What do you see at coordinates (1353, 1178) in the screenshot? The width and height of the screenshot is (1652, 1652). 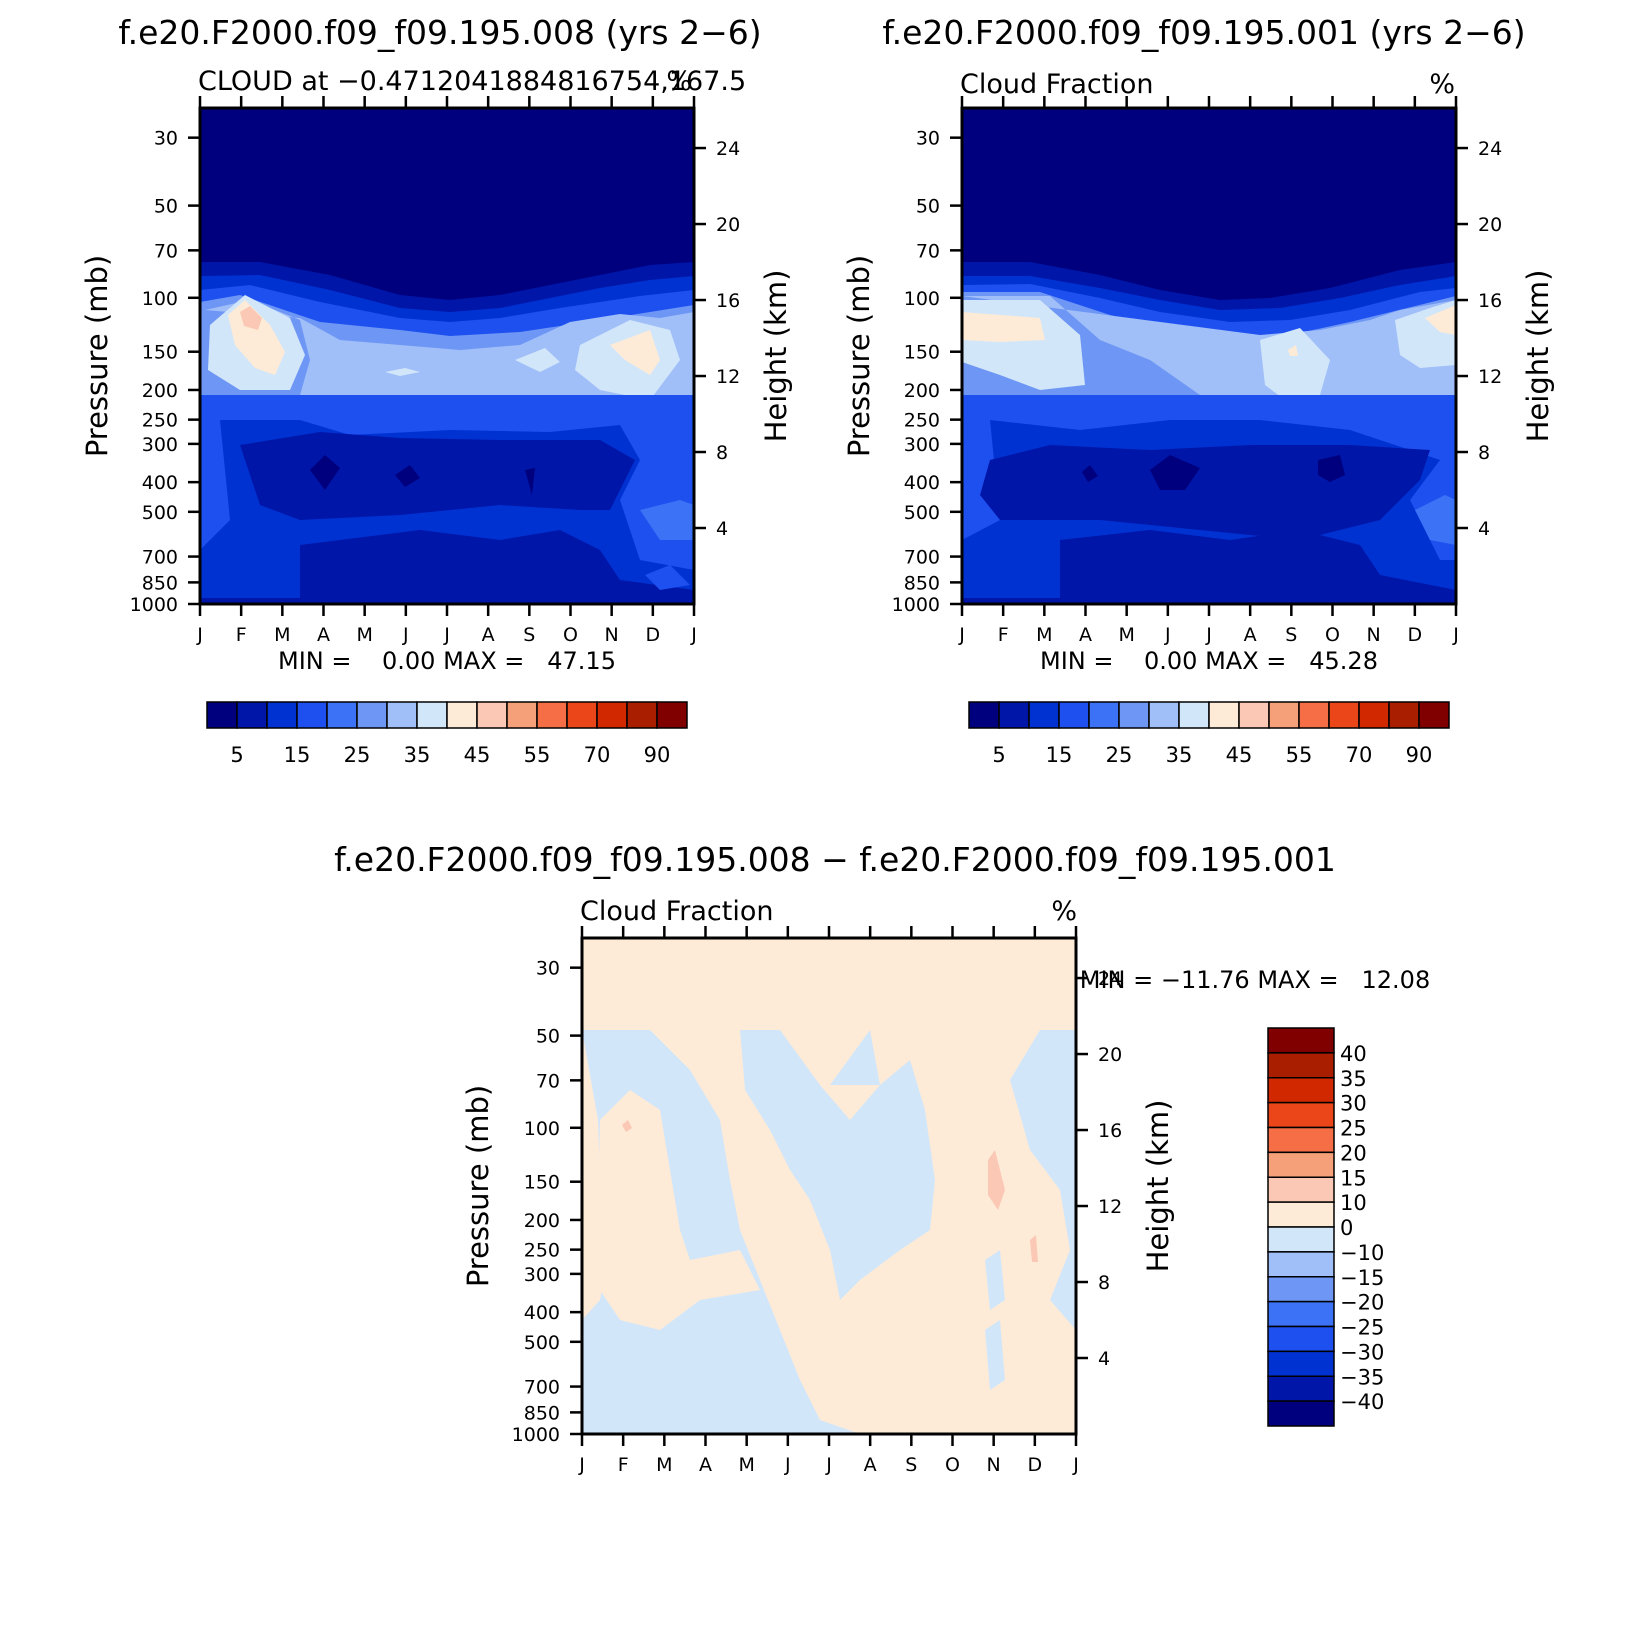 I see `panel3-colorbar-label: 15` at bounding box center [1353, 1178].